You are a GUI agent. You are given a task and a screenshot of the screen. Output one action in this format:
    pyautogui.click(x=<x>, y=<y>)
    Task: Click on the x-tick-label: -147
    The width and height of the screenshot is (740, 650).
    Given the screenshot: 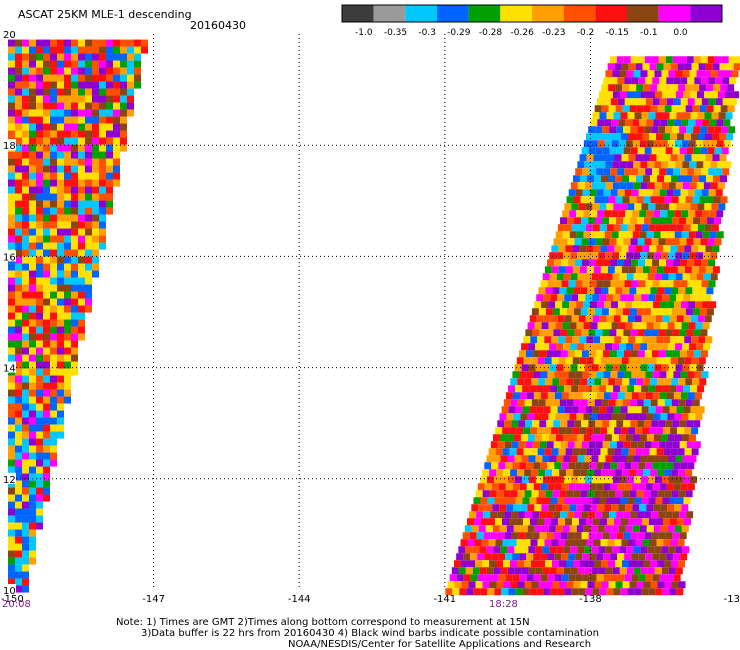 What is the action you would take?
    pyautogui.click(x=153, y=599)
    